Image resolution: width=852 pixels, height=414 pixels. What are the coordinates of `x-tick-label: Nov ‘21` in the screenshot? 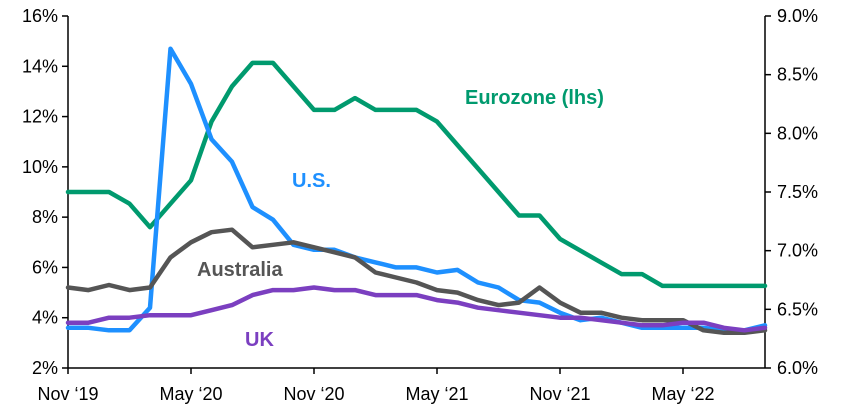 It's located at (559, 394).